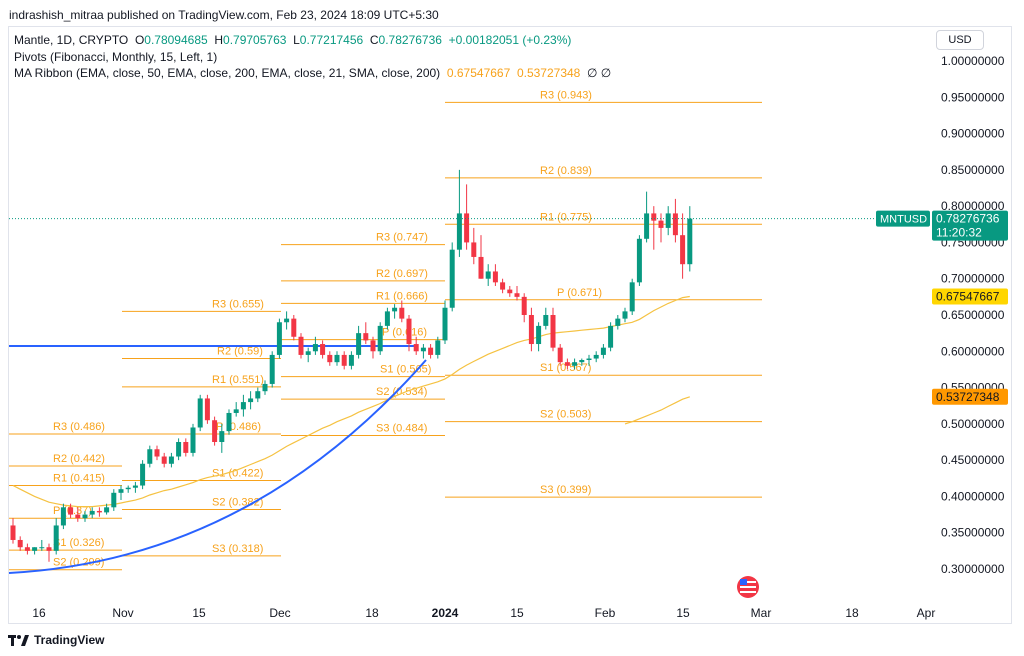  Describe the element at coordinates (748, 587) in the screenshot. I see `us-flag-event-icon` at that location.